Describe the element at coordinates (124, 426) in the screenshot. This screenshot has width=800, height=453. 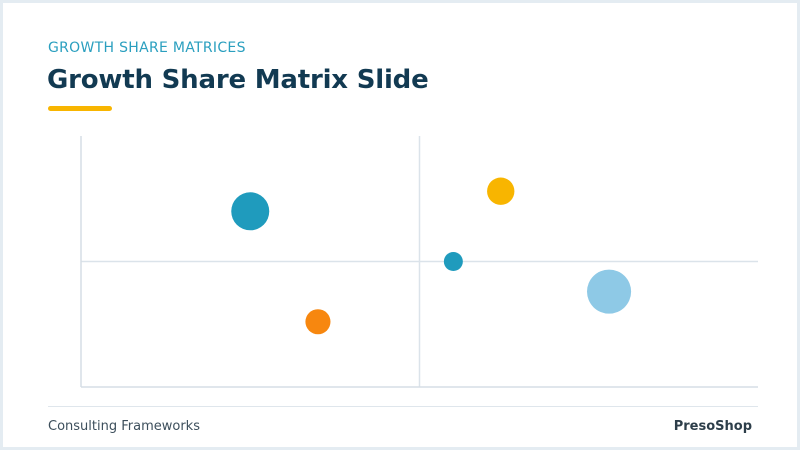
I see `footer-source: Consulting Frameworks` at that location.